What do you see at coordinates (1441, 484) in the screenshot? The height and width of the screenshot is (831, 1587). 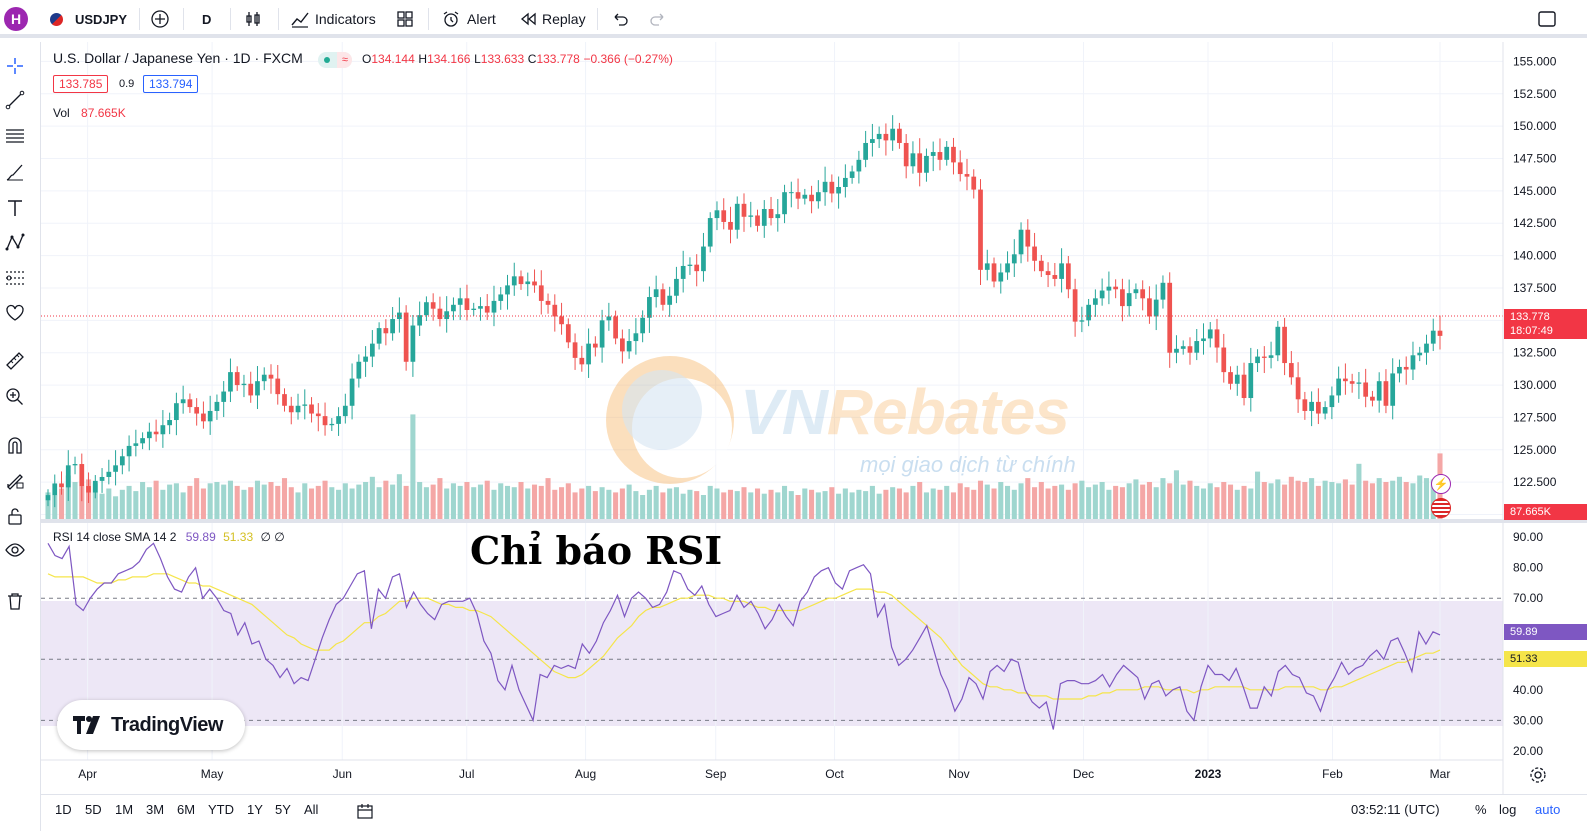 I see `lightning-event-icon: ⚡` at bounding box center [1441, 484].